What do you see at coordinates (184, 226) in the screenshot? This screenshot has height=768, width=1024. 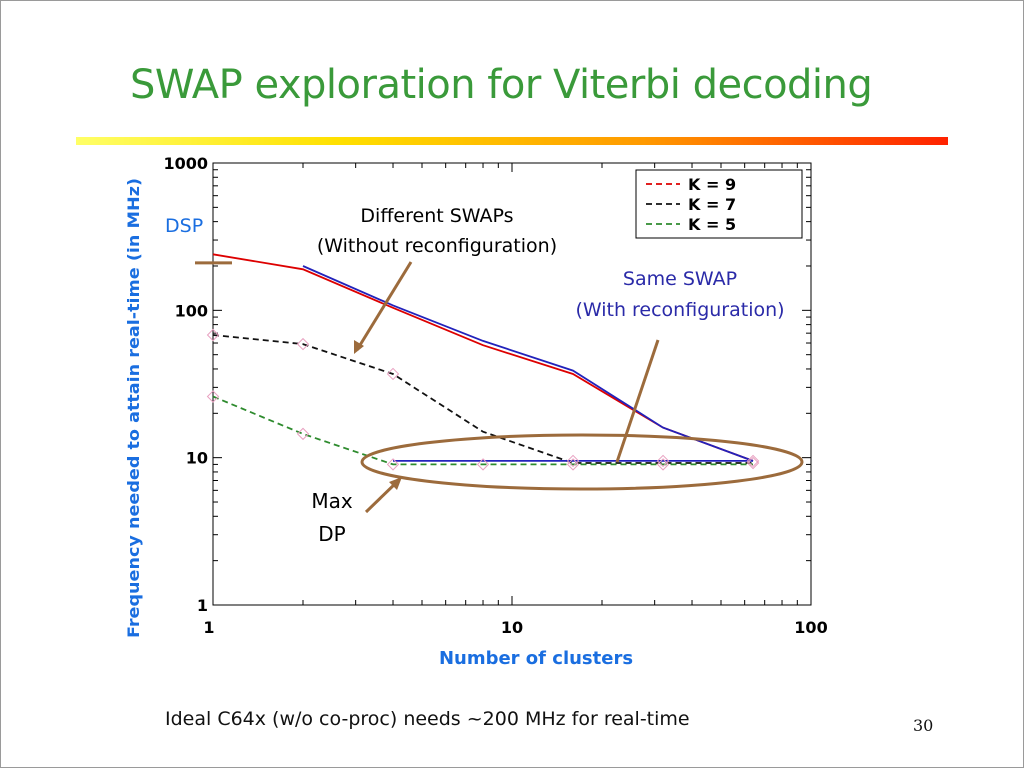 I see `dsp-label: DSP` at bounding box center [184, 226].